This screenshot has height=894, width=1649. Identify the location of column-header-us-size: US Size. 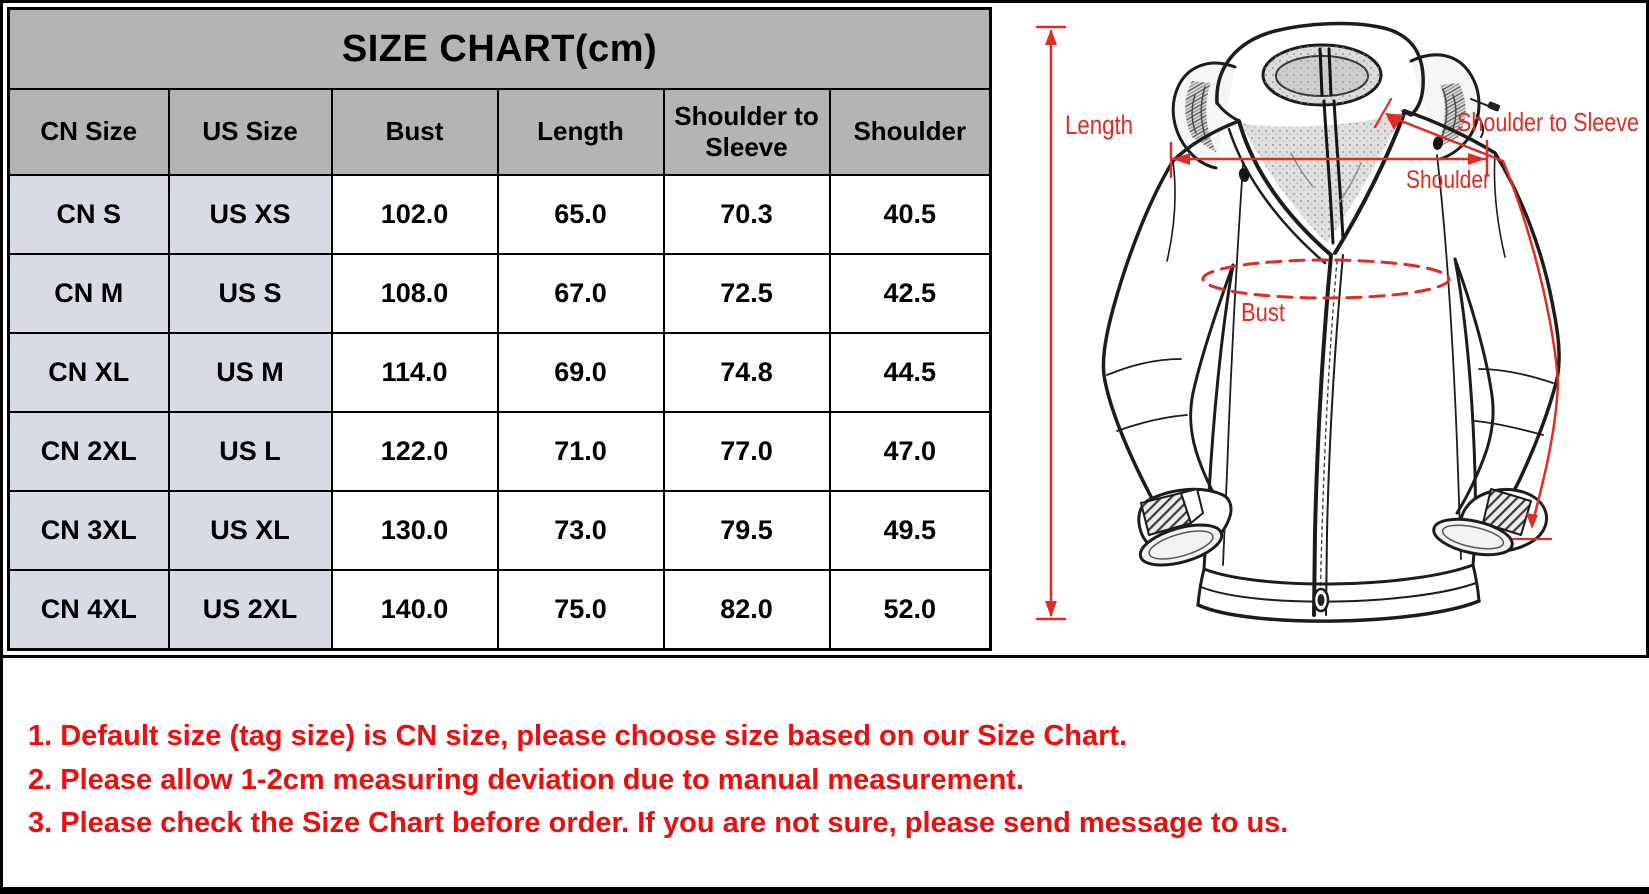
(250, 132).